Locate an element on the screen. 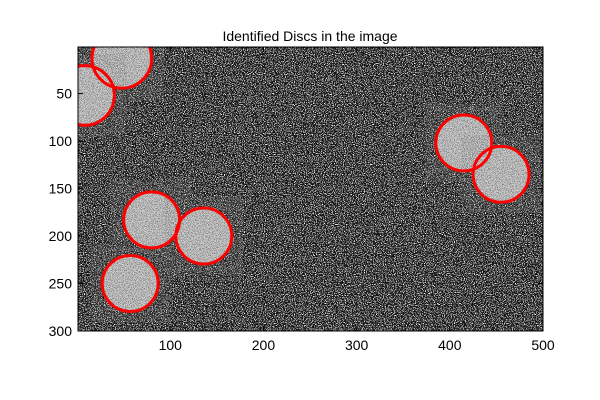 The image size is (600, 400). y-tick-label: 150 is located at coordinates (61, 189).